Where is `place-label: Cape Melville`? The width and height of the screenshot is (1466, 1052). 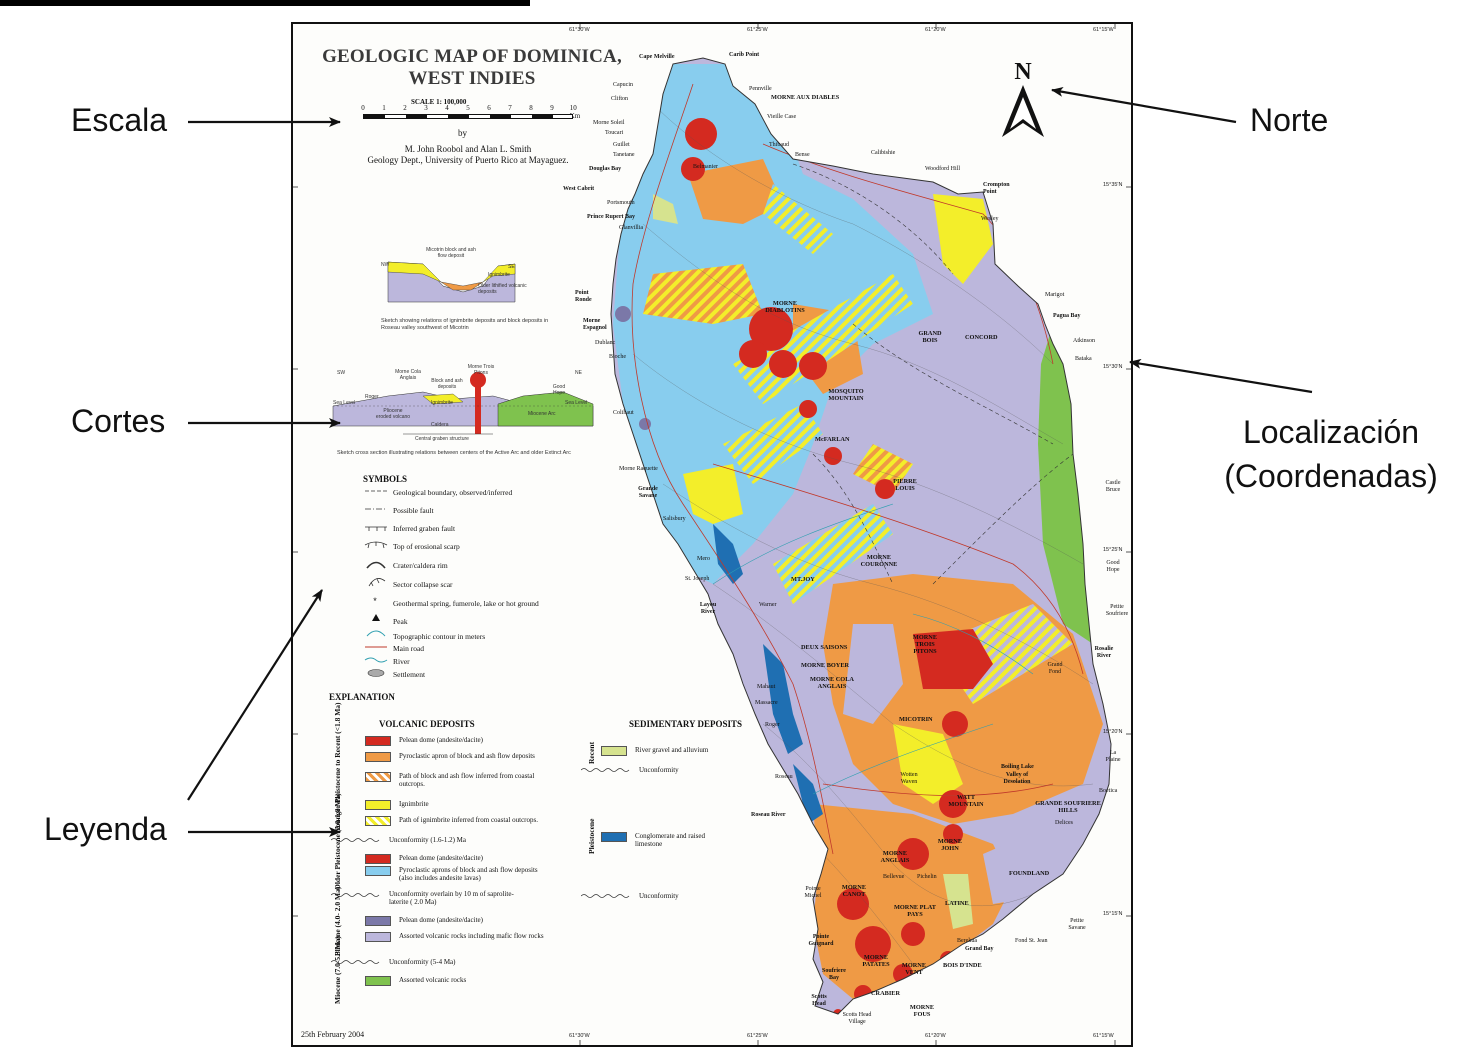 place-label: Cape Melville is located at coordinates (657, 57).